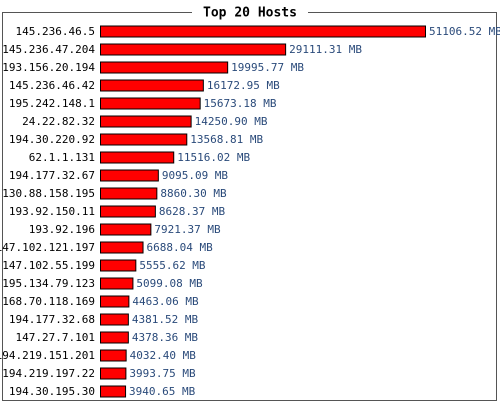 Image resolution: width=500 pixels, height=403 pixels. I want to click on host-label: 62.1.1.131, so click(62, 157).